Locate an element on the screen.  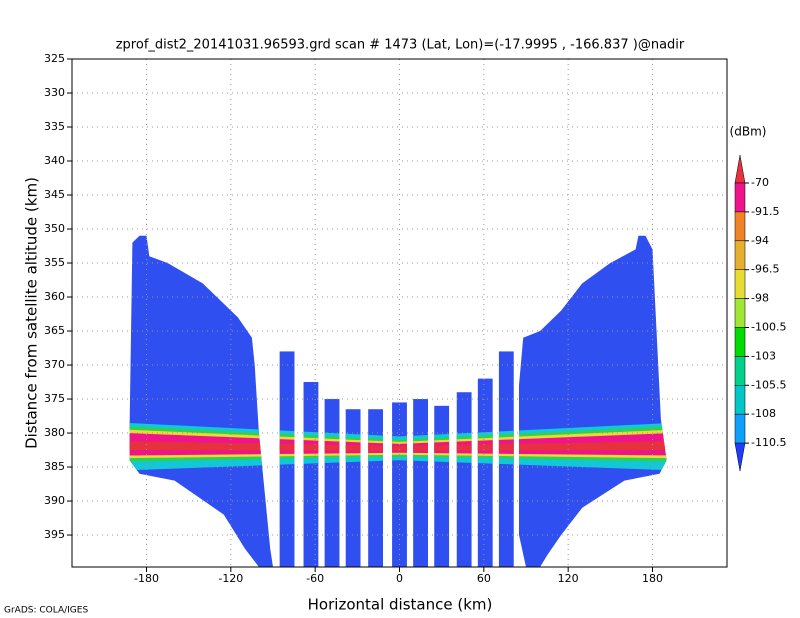
y-tick-label: 350 is located at coordinates (54, 228).